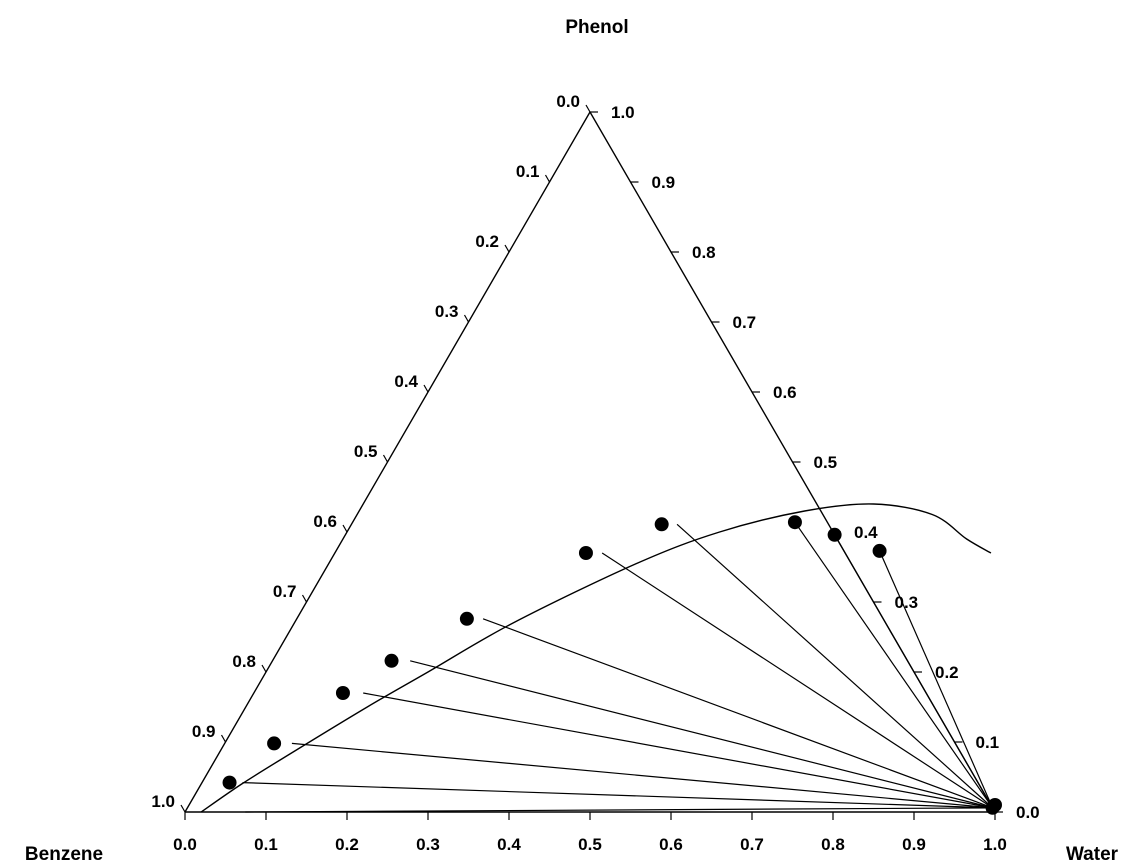  I want to click on tick-label-left: 0.7, so click(285, 591).